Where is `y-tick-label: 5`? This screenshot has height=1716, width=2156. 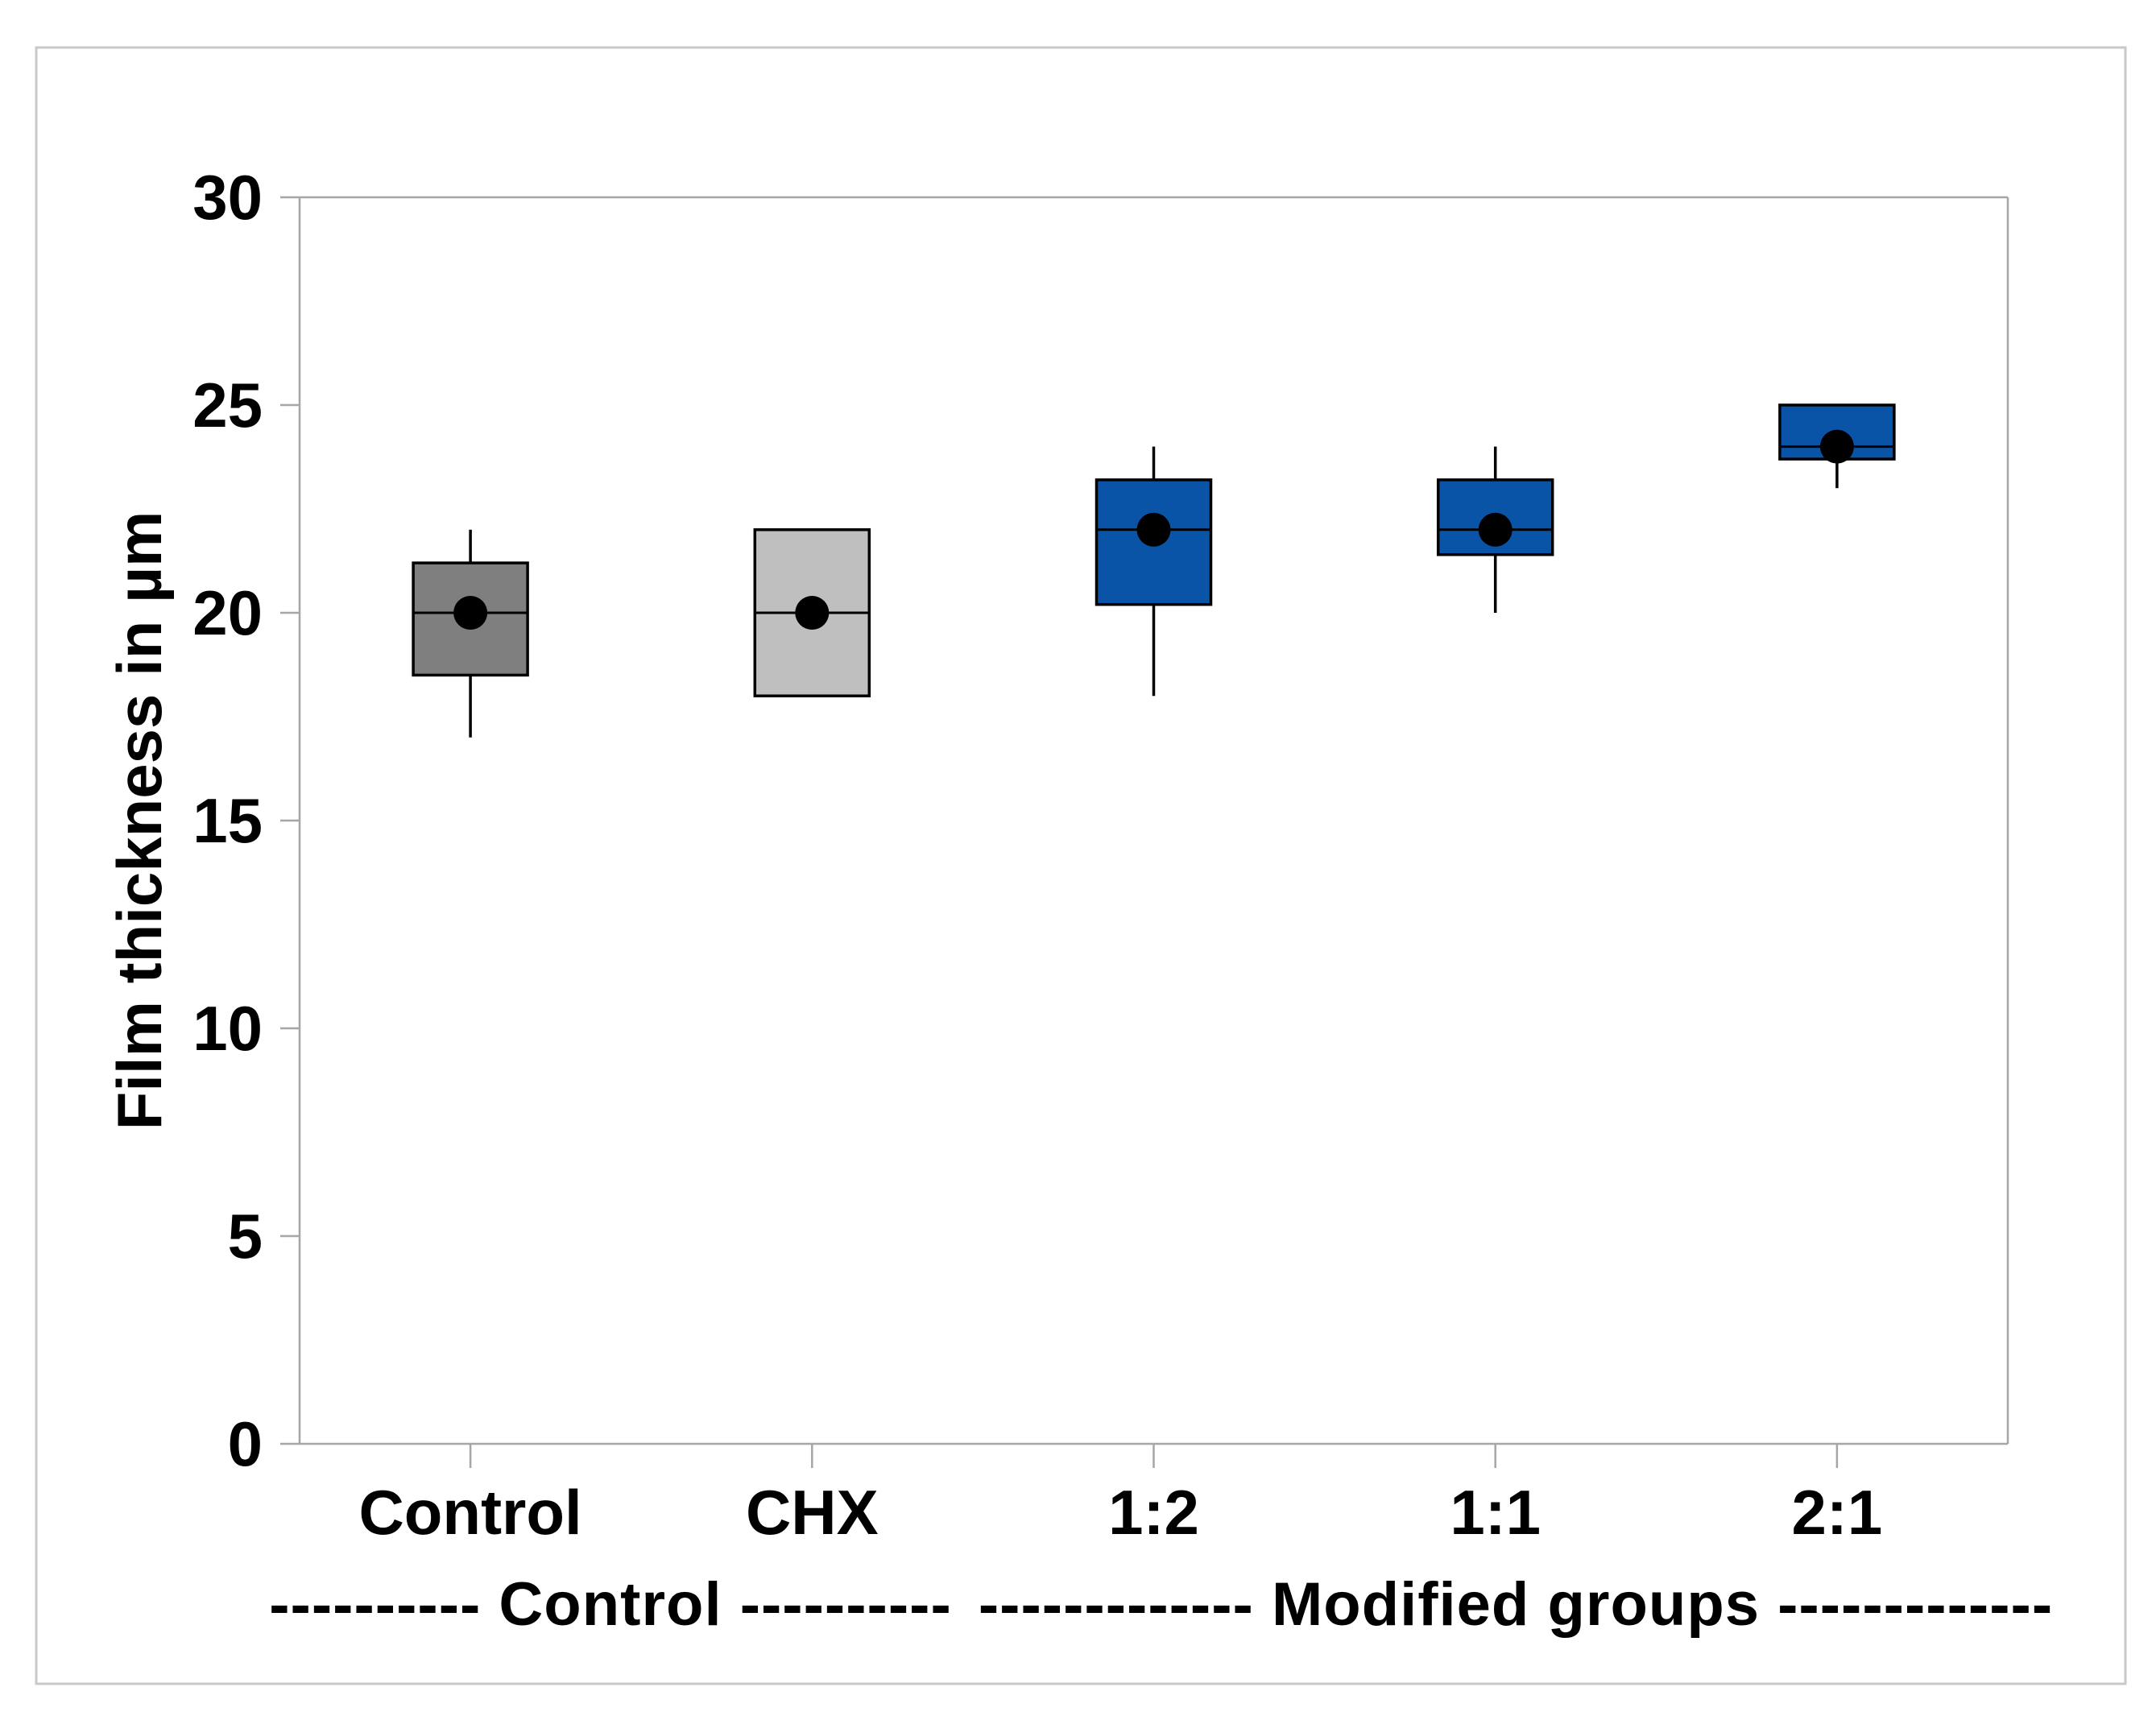
y-tick-label: 5 is located at coordinates (245, 1236).